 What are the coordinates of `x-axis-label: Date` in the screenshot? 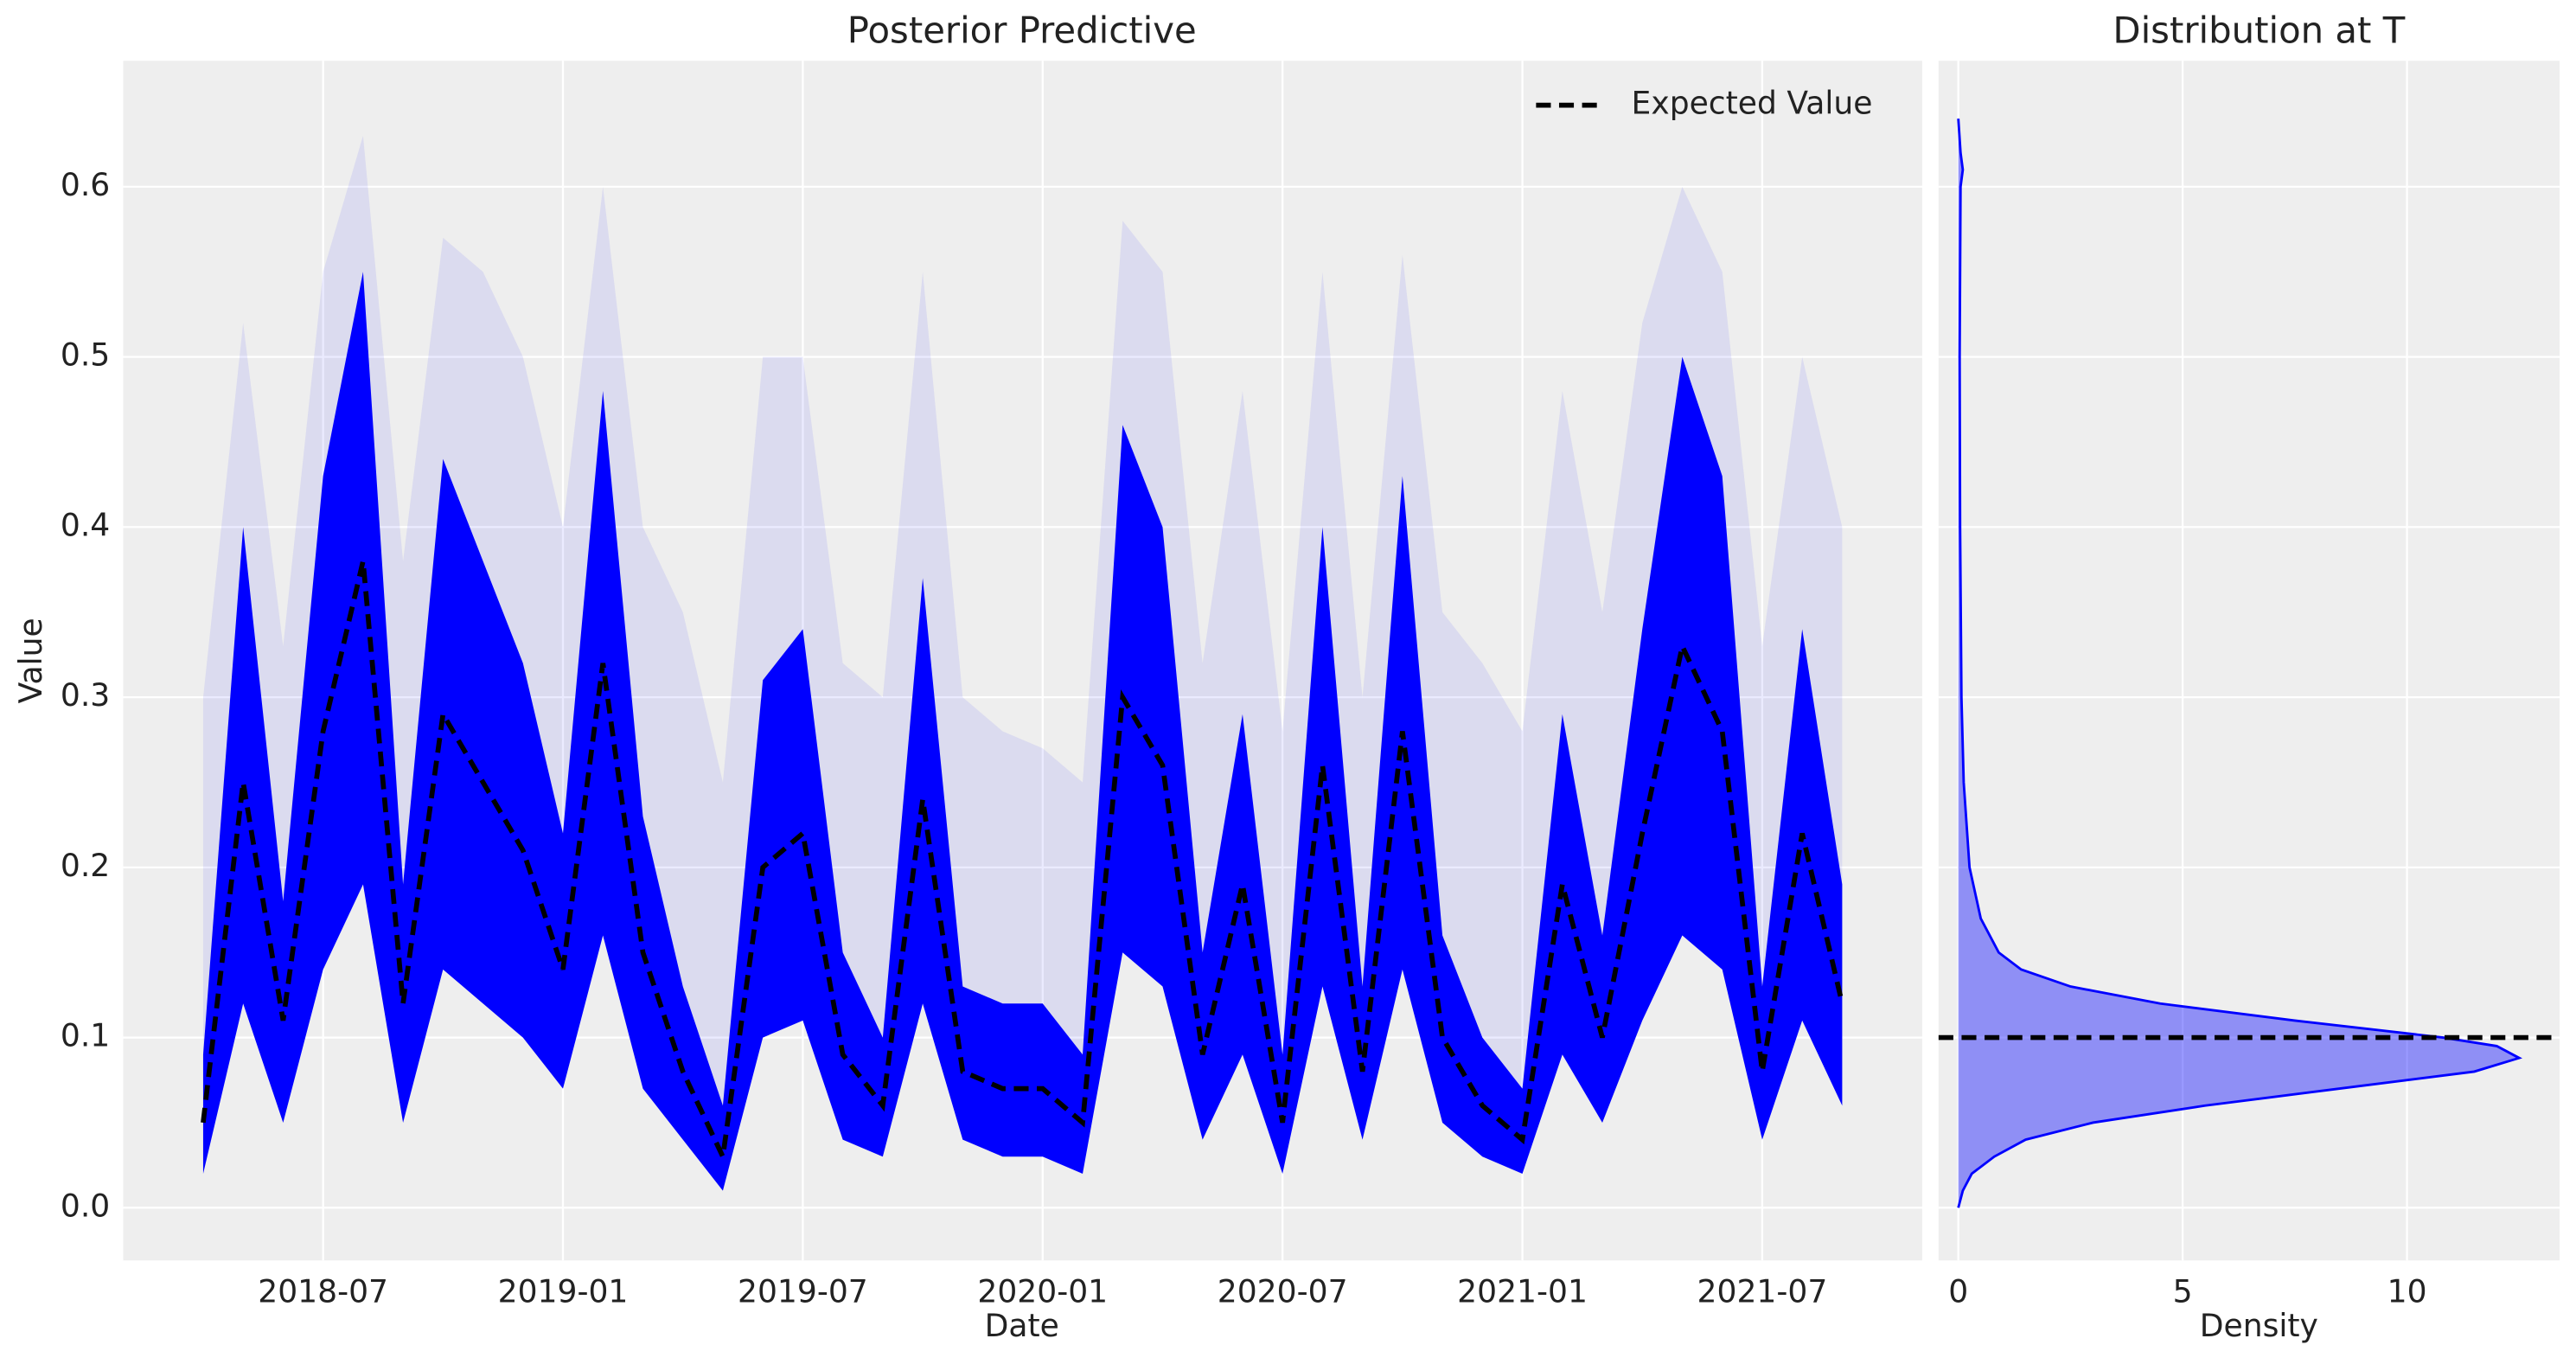 It's located at (1022, 1326).